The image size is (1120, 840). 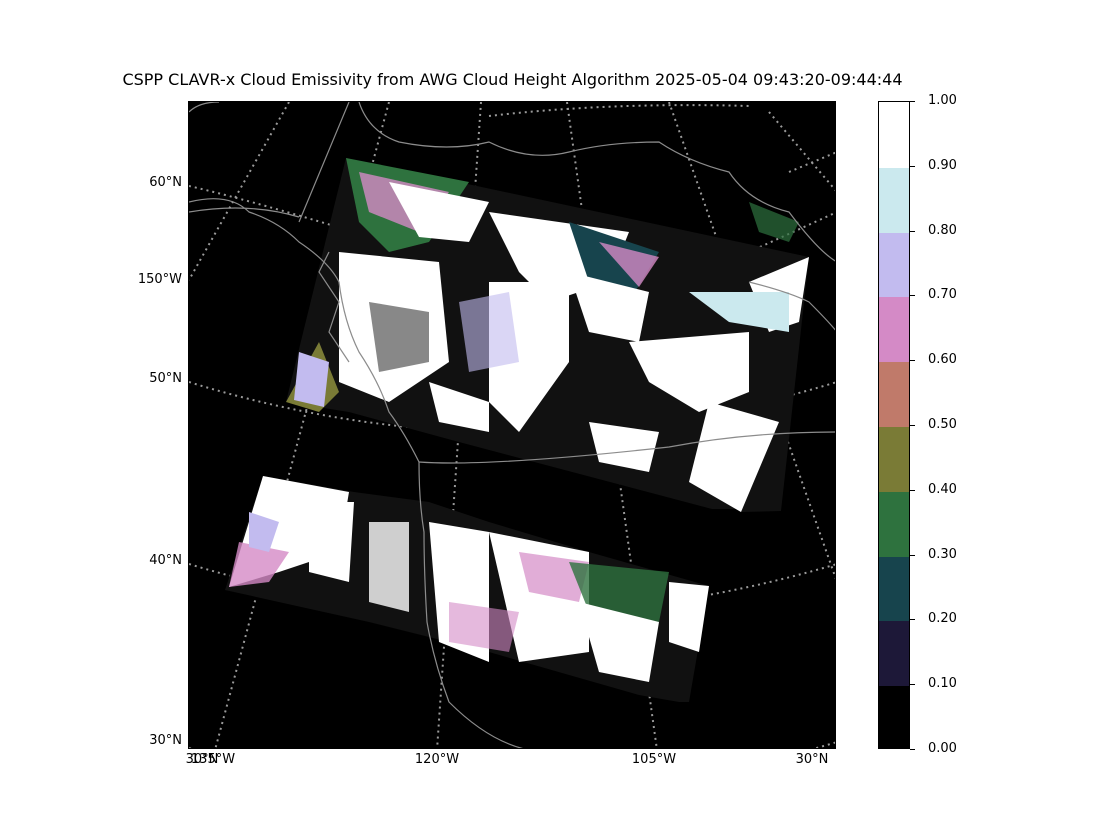 What do you see at coordinates (467, 589) in the screenshot?
I see `satellite-swath-south` at bounding box center [467, 589].